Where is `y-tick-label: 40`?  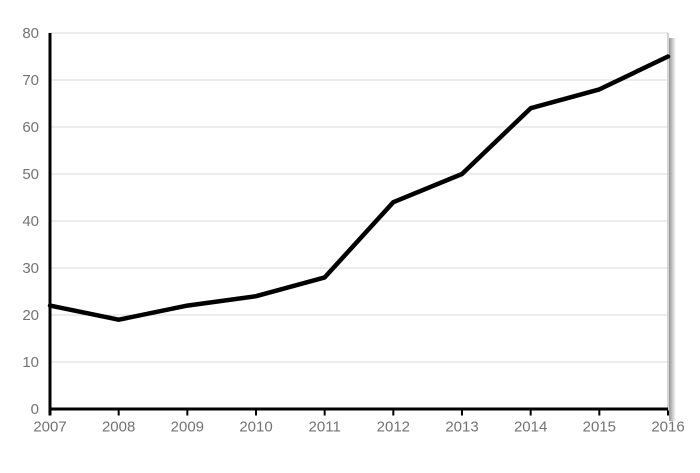 y-tick-label: 40 is located at coordinates (30, 221).